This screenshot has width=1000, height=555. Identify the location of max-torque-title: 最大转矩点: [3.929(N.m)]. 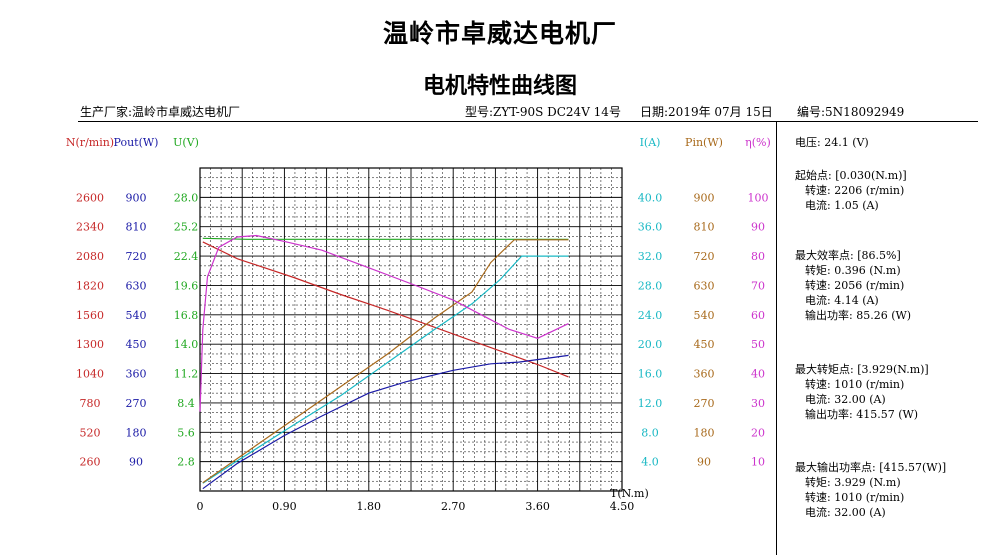
(862, 369).